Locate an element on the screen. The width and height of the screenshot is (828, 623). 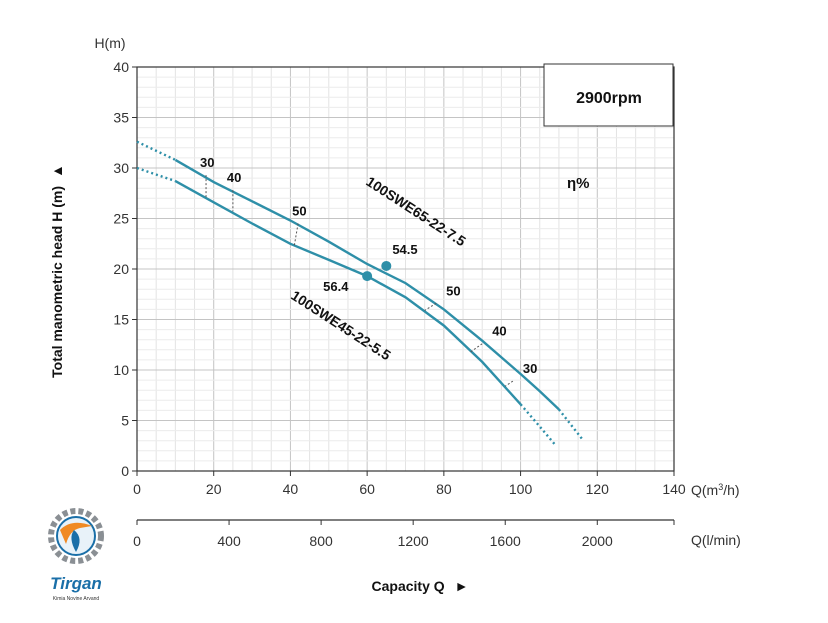
x2-tick-label: 0 is located at coordinates (137, 541).